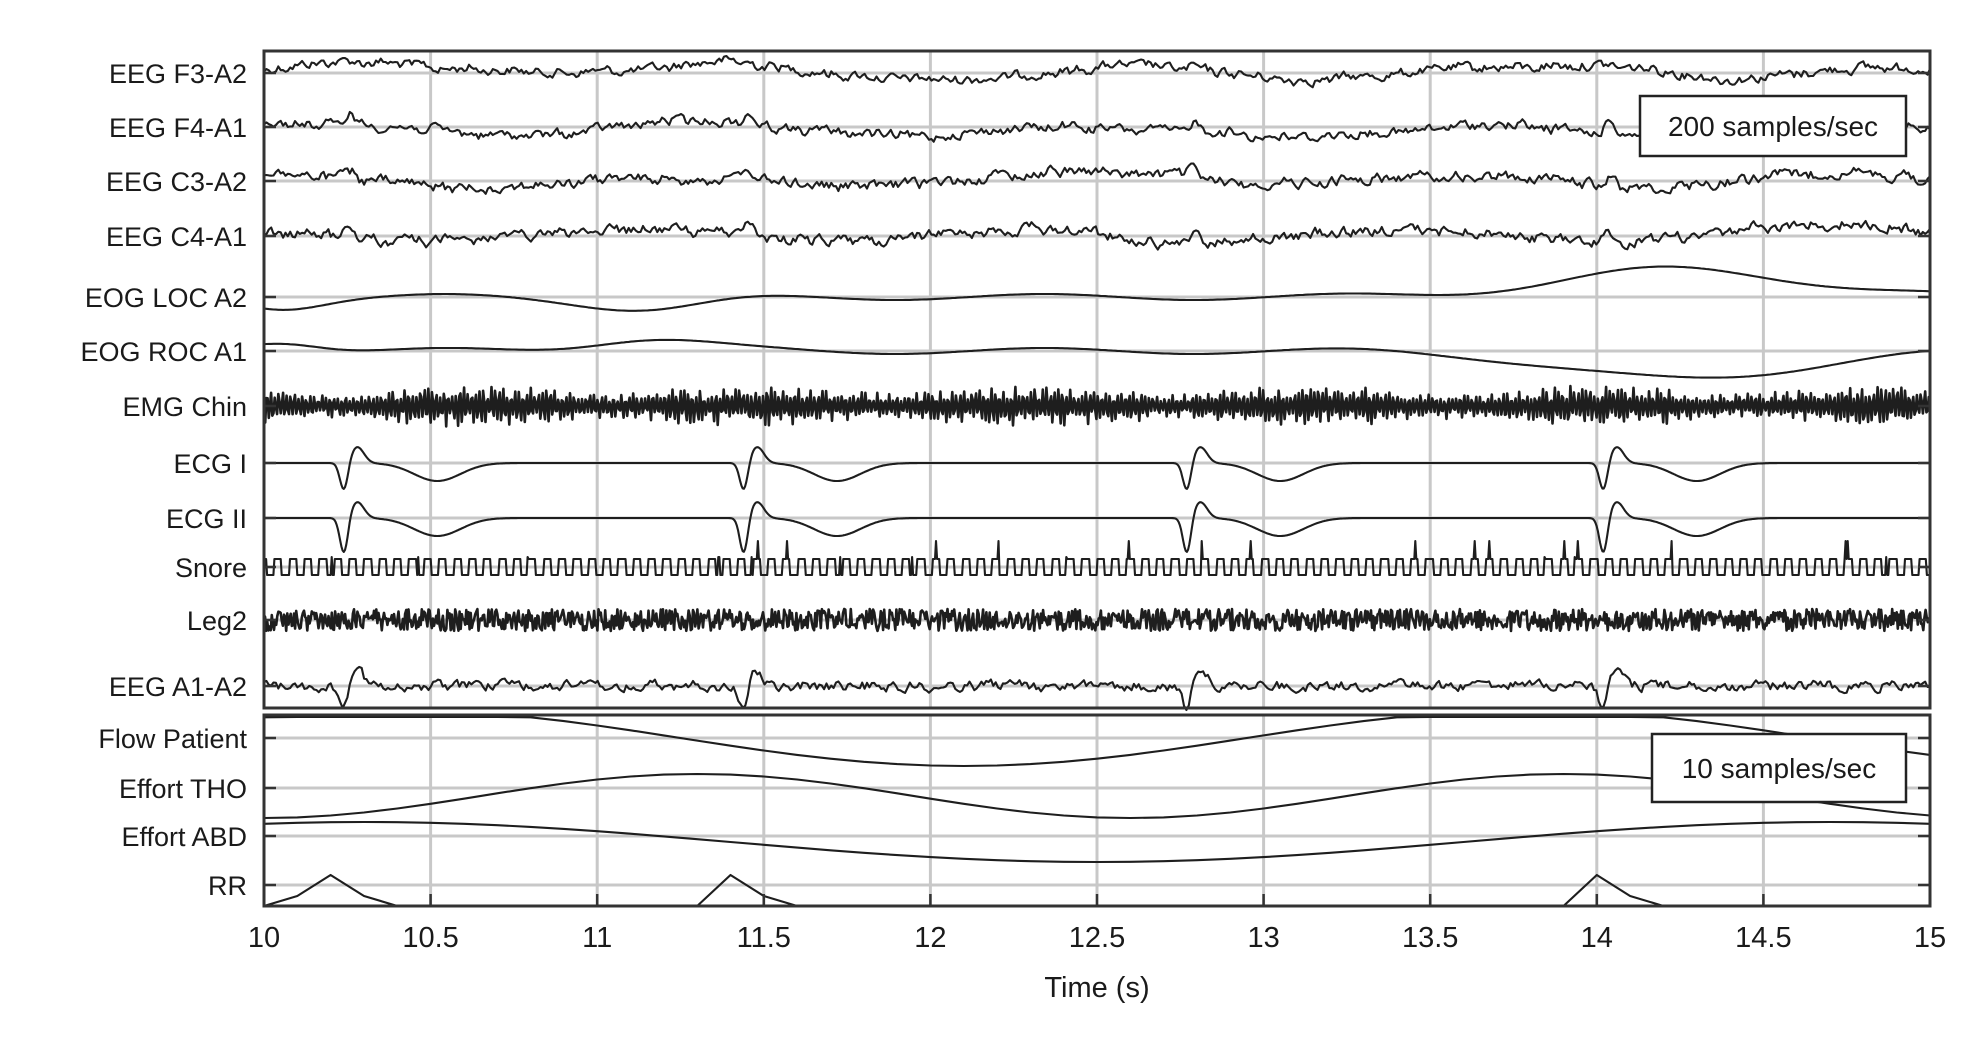 This screenshot has width=1985, height=1038. Describe the element at coordinates (597, 938) in the screenshot. I see `xtick-label-2: 11` at that location.